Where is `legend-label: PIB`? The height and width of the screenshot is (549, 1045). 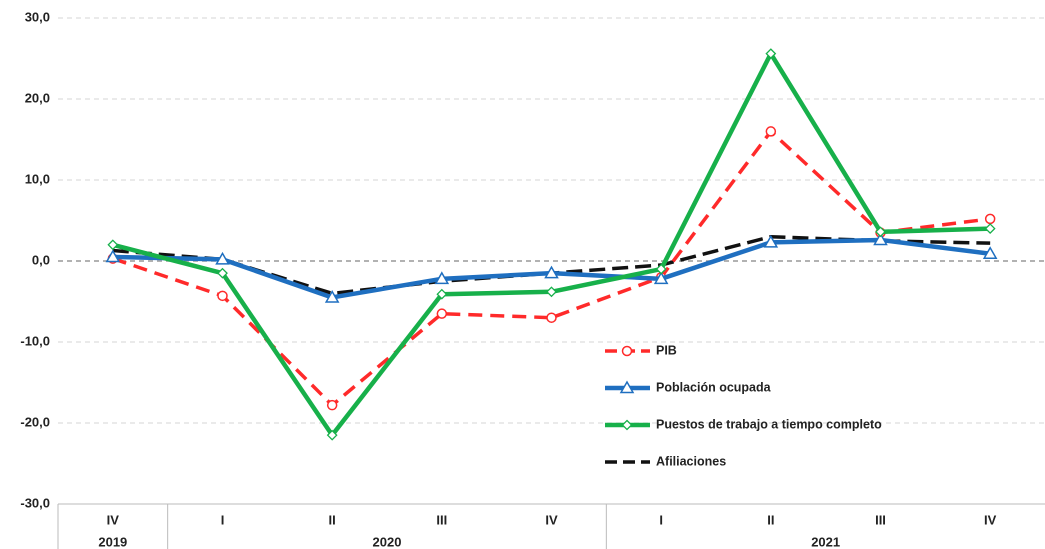
legend-label: PIB is located at coordinates (666, 350).